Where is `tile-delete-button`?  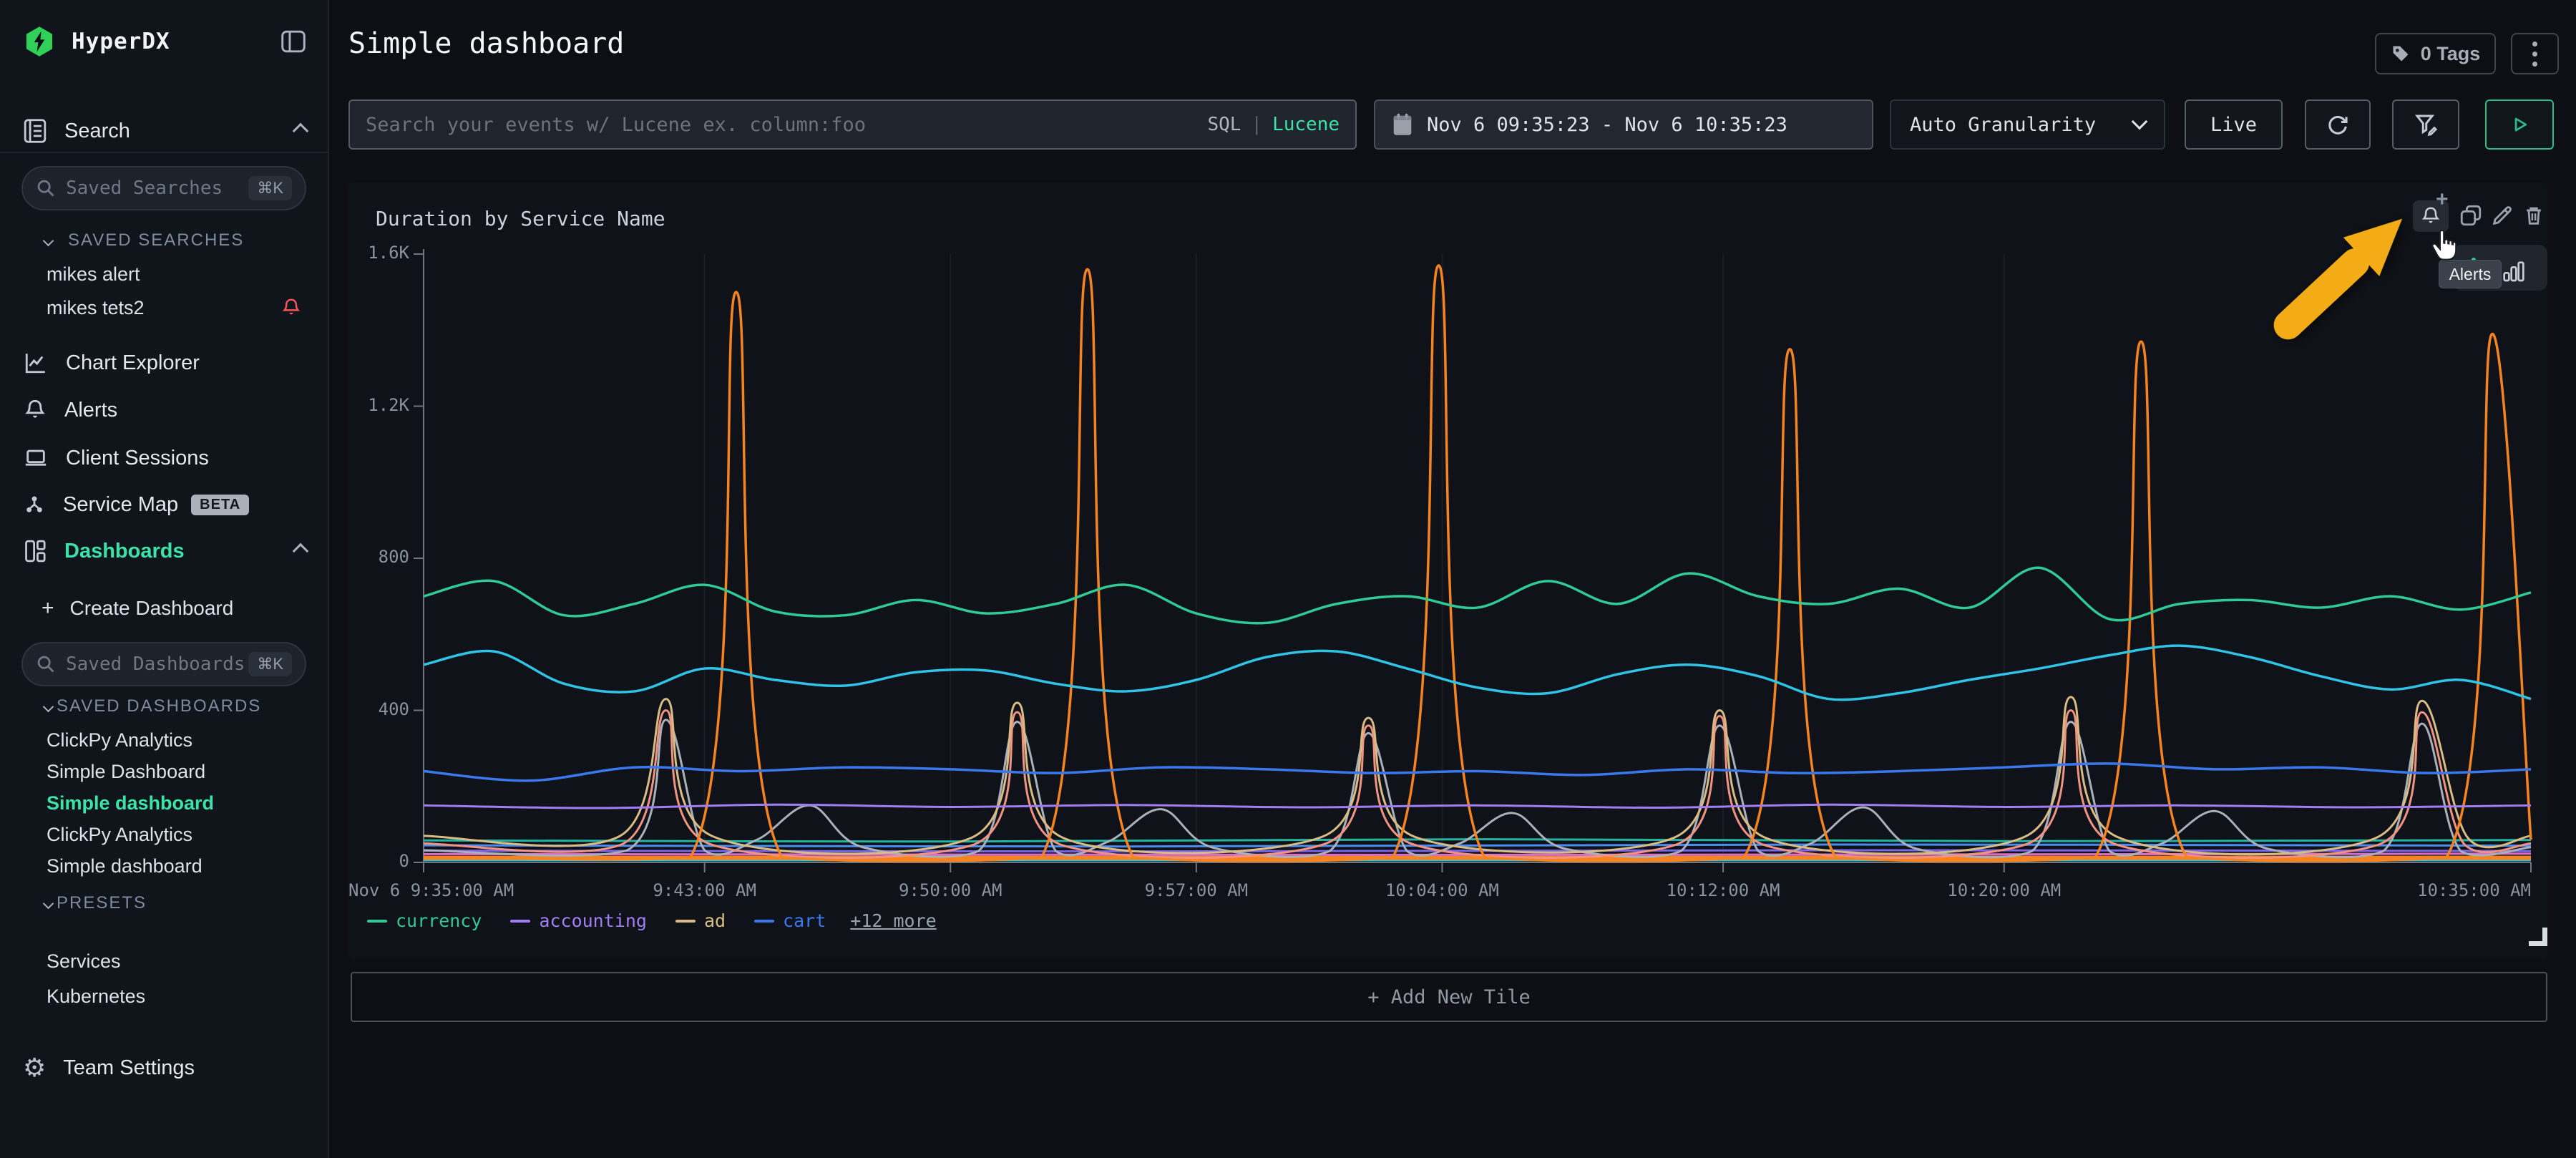 tile-delete-button is located at coordinates (2534, 217).